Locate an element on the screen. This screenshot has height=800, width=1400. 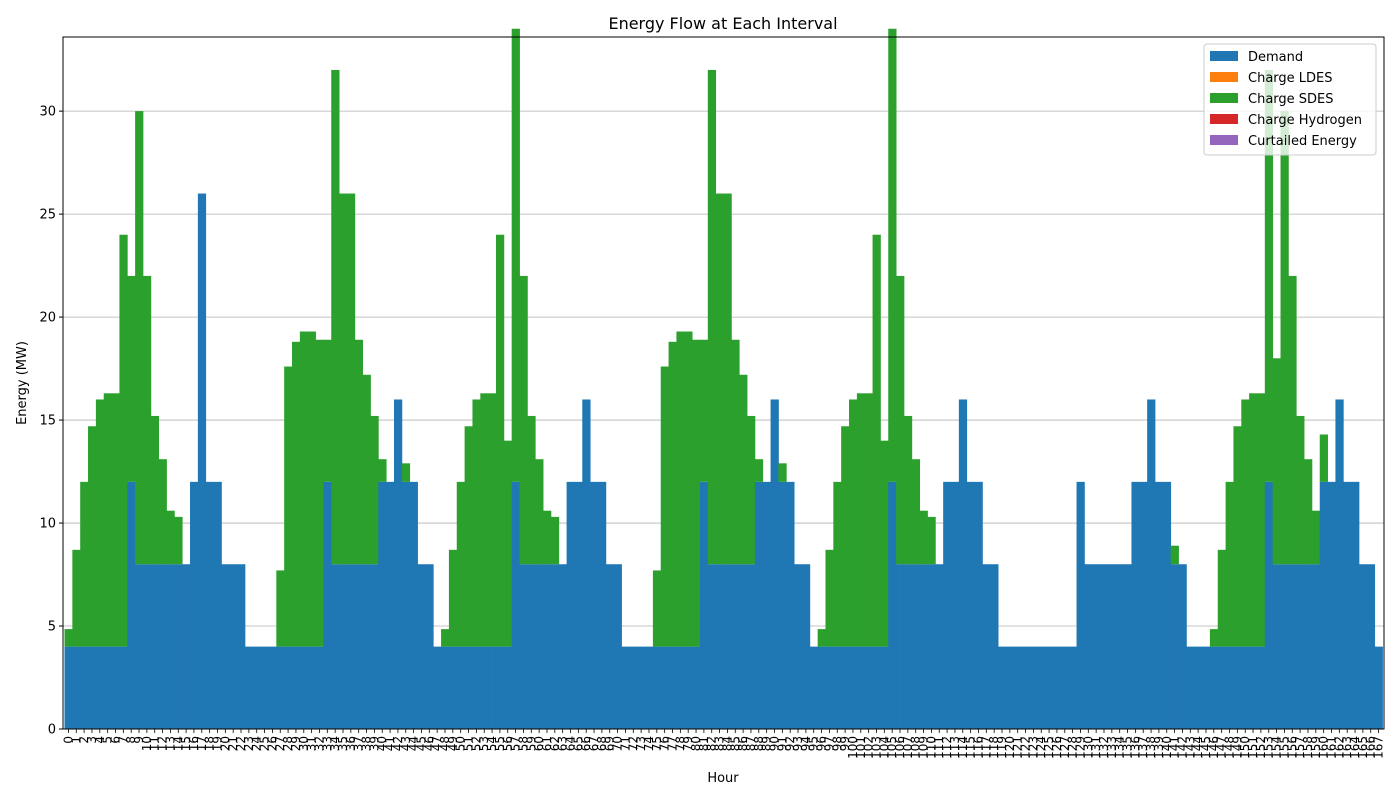
x-tick-label: 73 is located at coordinates (641, 743).